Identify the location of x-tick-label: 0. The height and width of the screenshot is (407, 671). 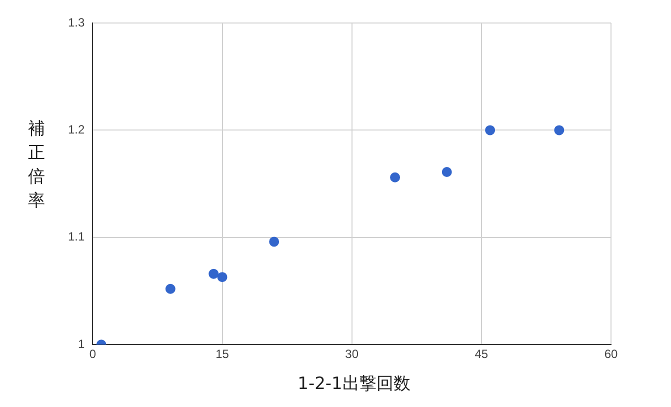
(92, 354).